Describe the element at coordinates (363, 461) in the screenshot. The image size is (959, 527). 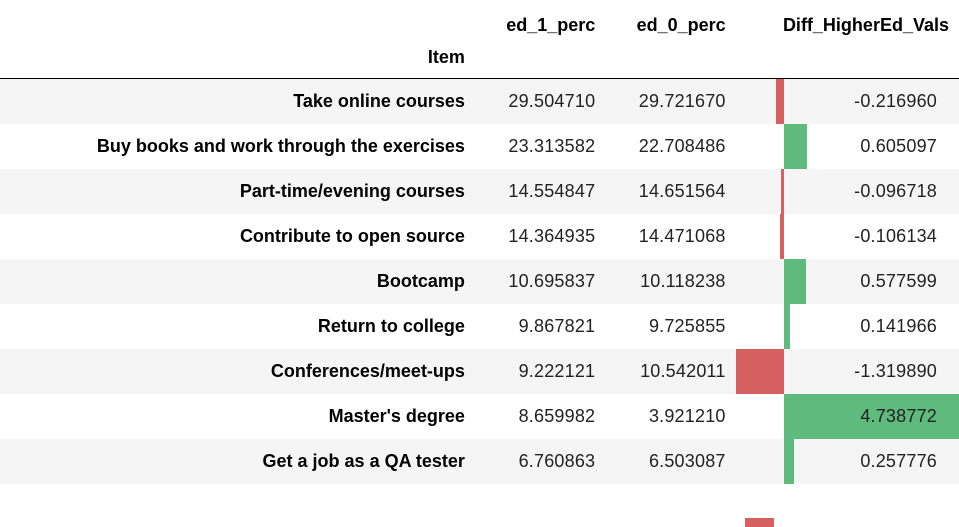
I see `row-label: Get a job as a QA tester` at that location.